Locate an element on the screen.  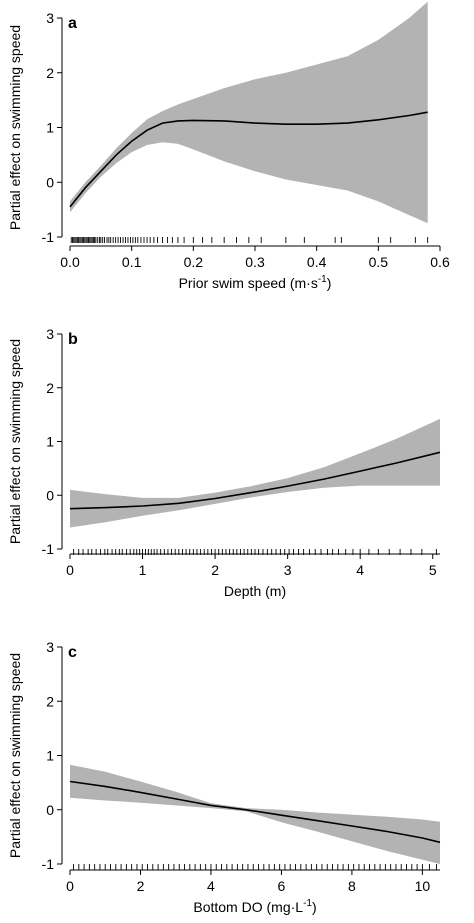
x-axis-title-text: Depth (m) is located at coordinates (255, 591).